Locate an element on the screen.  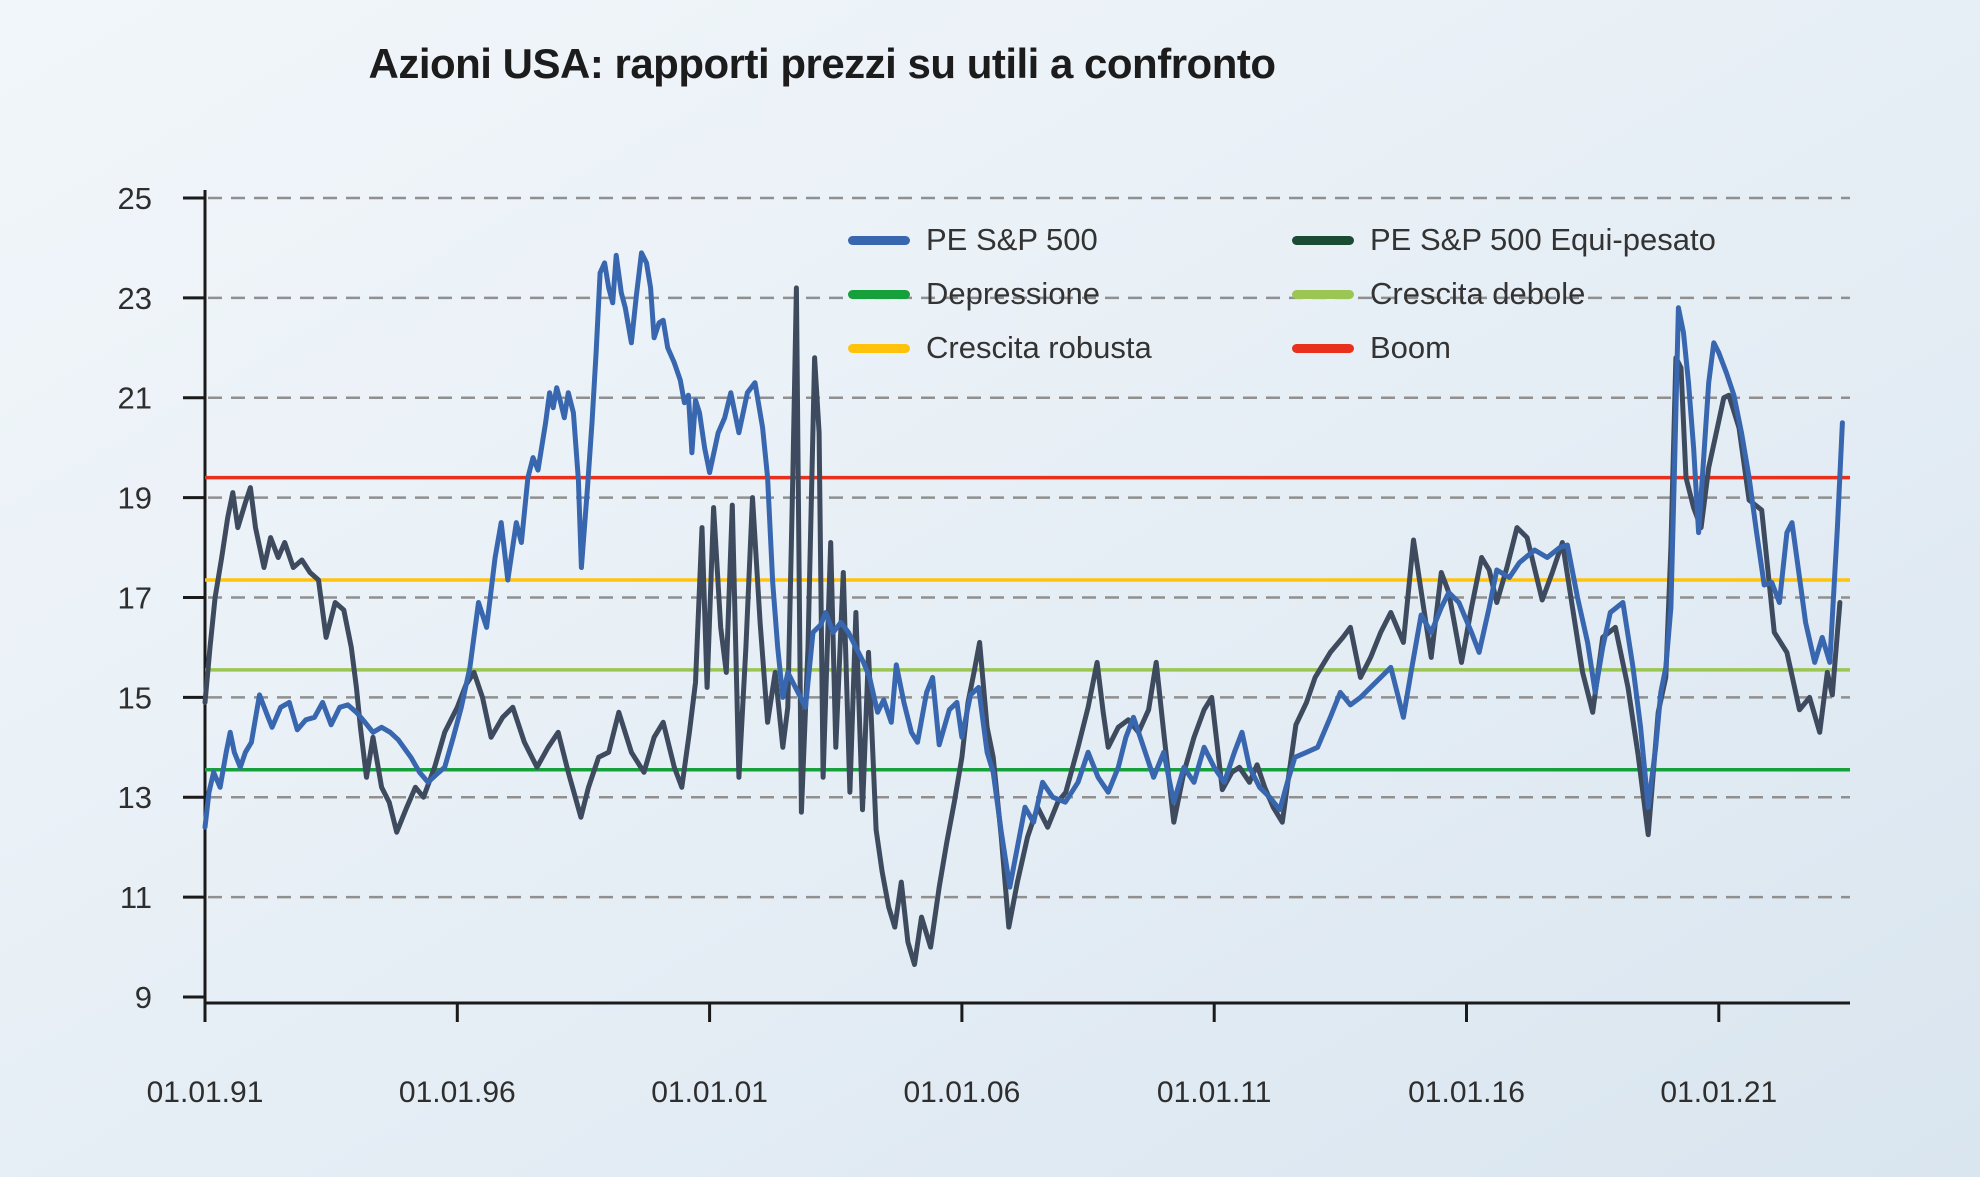
y-tick-label-15: 15 is located at coordinates (135, 697).